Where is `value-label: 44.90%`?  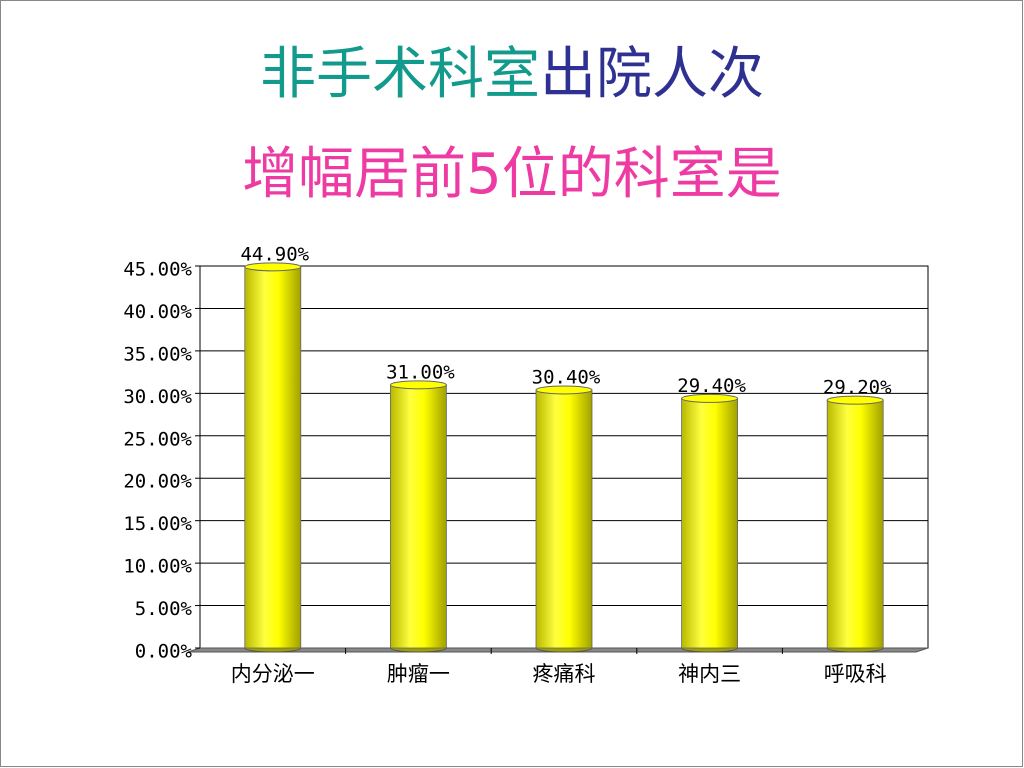 value-label: 44.90% is located at coordinates (274, 254).